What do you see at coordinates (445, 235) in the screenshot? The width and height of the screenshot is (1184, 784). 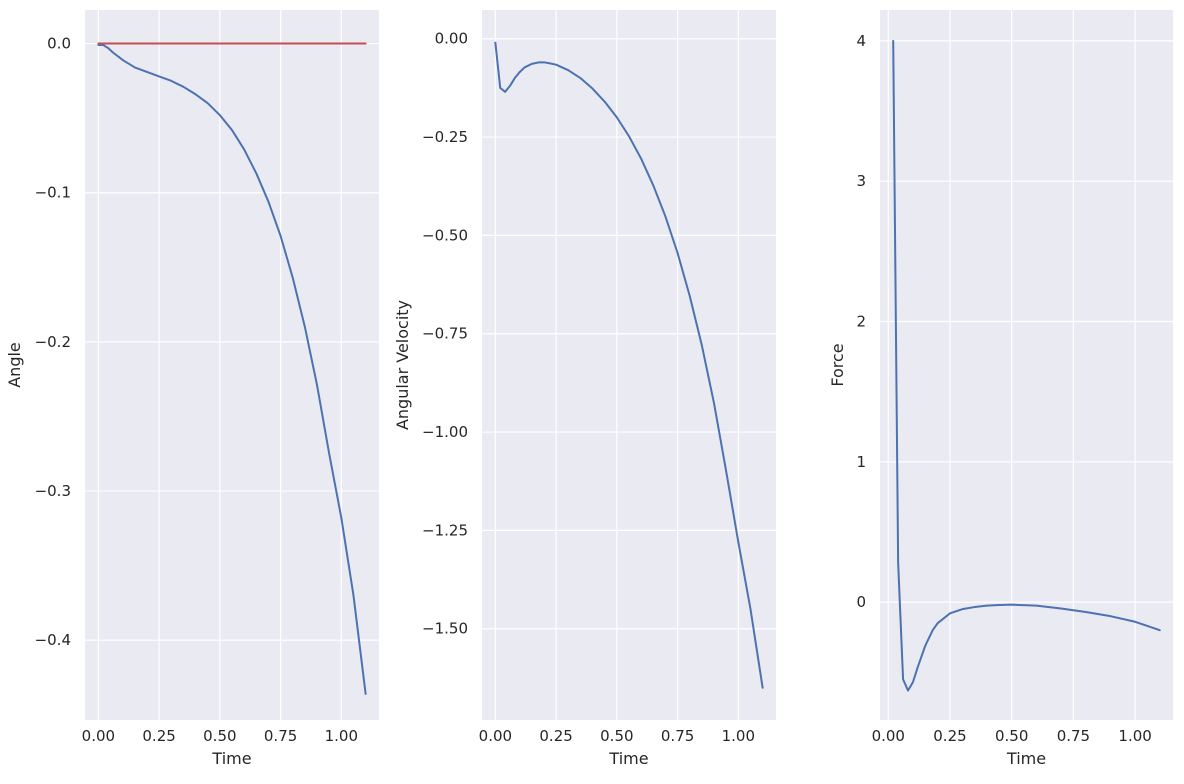 I see `y-tick-label: −0.50` at bounding box center [445, 235].